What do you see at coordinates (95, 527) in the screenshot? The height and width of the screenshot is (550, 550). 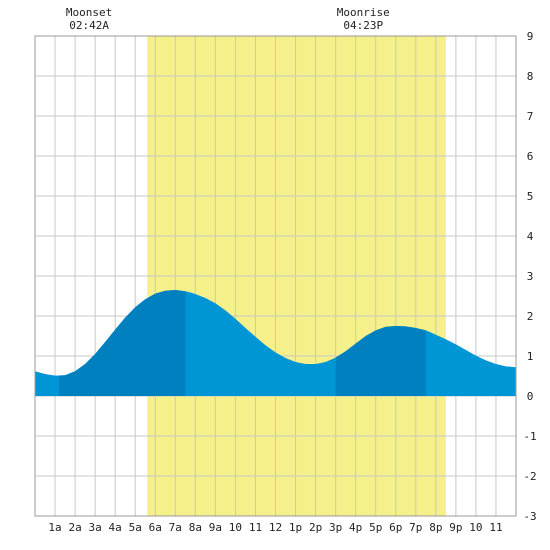 I see `x-tick-label: 3a` at bounding box center [95, 527].